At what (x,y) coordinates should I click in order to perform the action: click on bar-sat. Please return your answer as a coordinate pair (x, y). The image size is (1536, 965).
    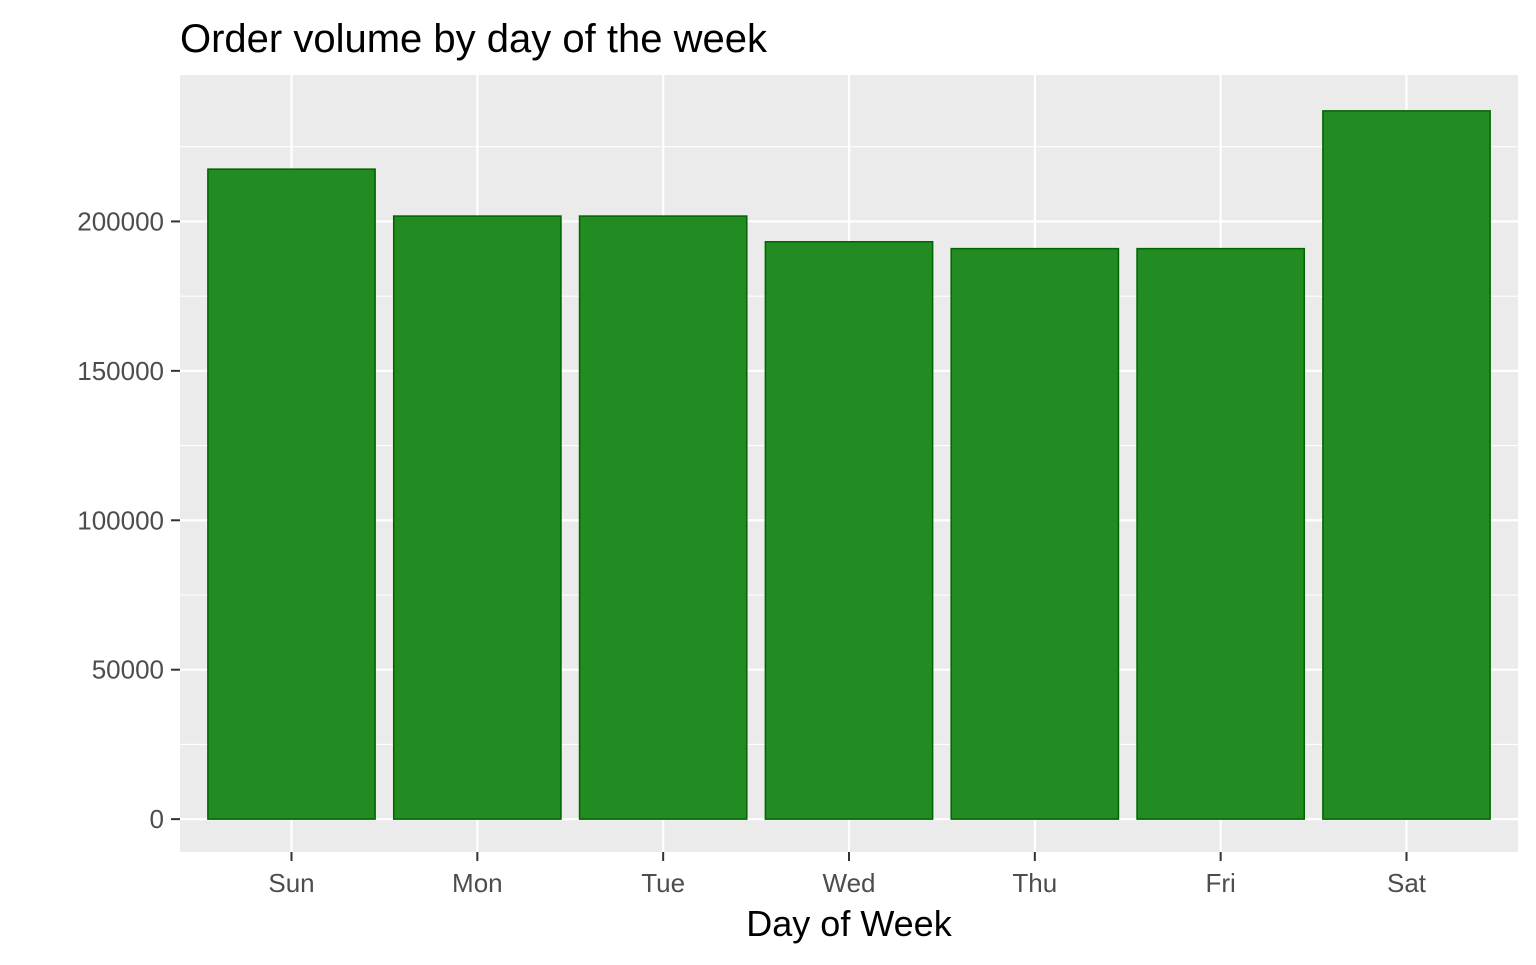
    Looking at the image, I should click on (1406, 465).